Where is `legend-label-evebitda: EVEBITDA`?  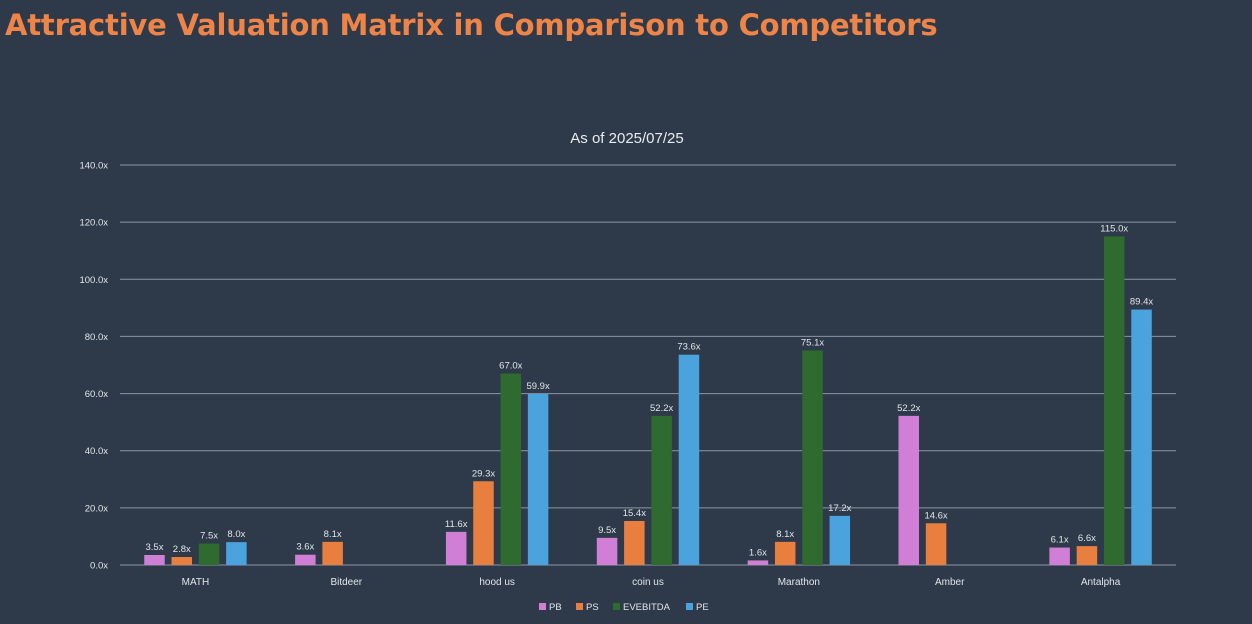 legend-label-evebitda: EVEBITDA is located at coordinates (647, 607).